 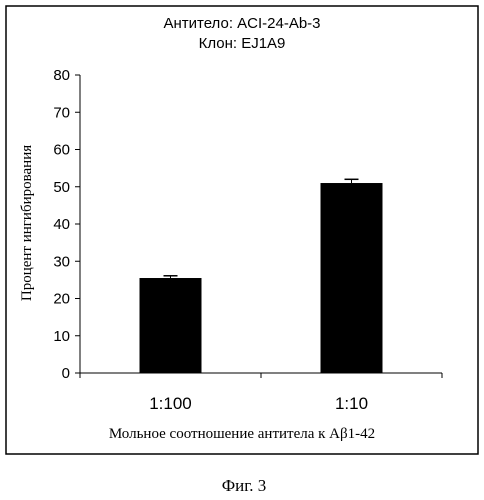 I want to click on chart-title: Антитело: ACI-24-Ab-3, so click(x=241, y=23).